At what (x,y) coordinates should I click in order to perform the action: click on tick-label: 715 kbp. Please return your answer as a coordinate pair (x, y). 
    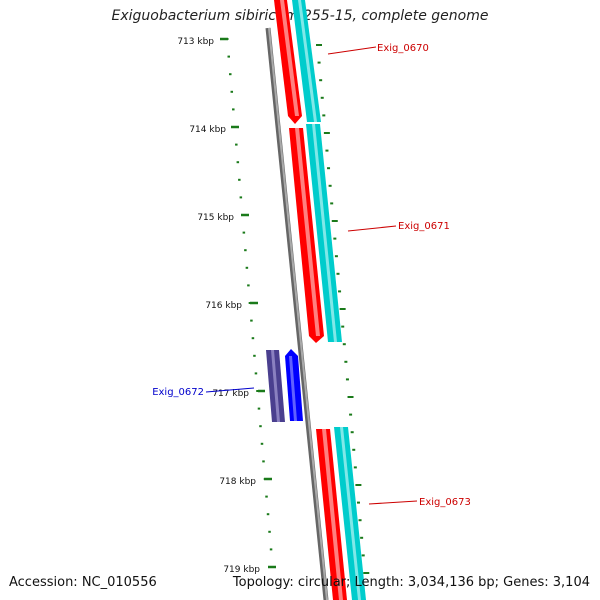
    Looking at the image, I should click on (215, 218).